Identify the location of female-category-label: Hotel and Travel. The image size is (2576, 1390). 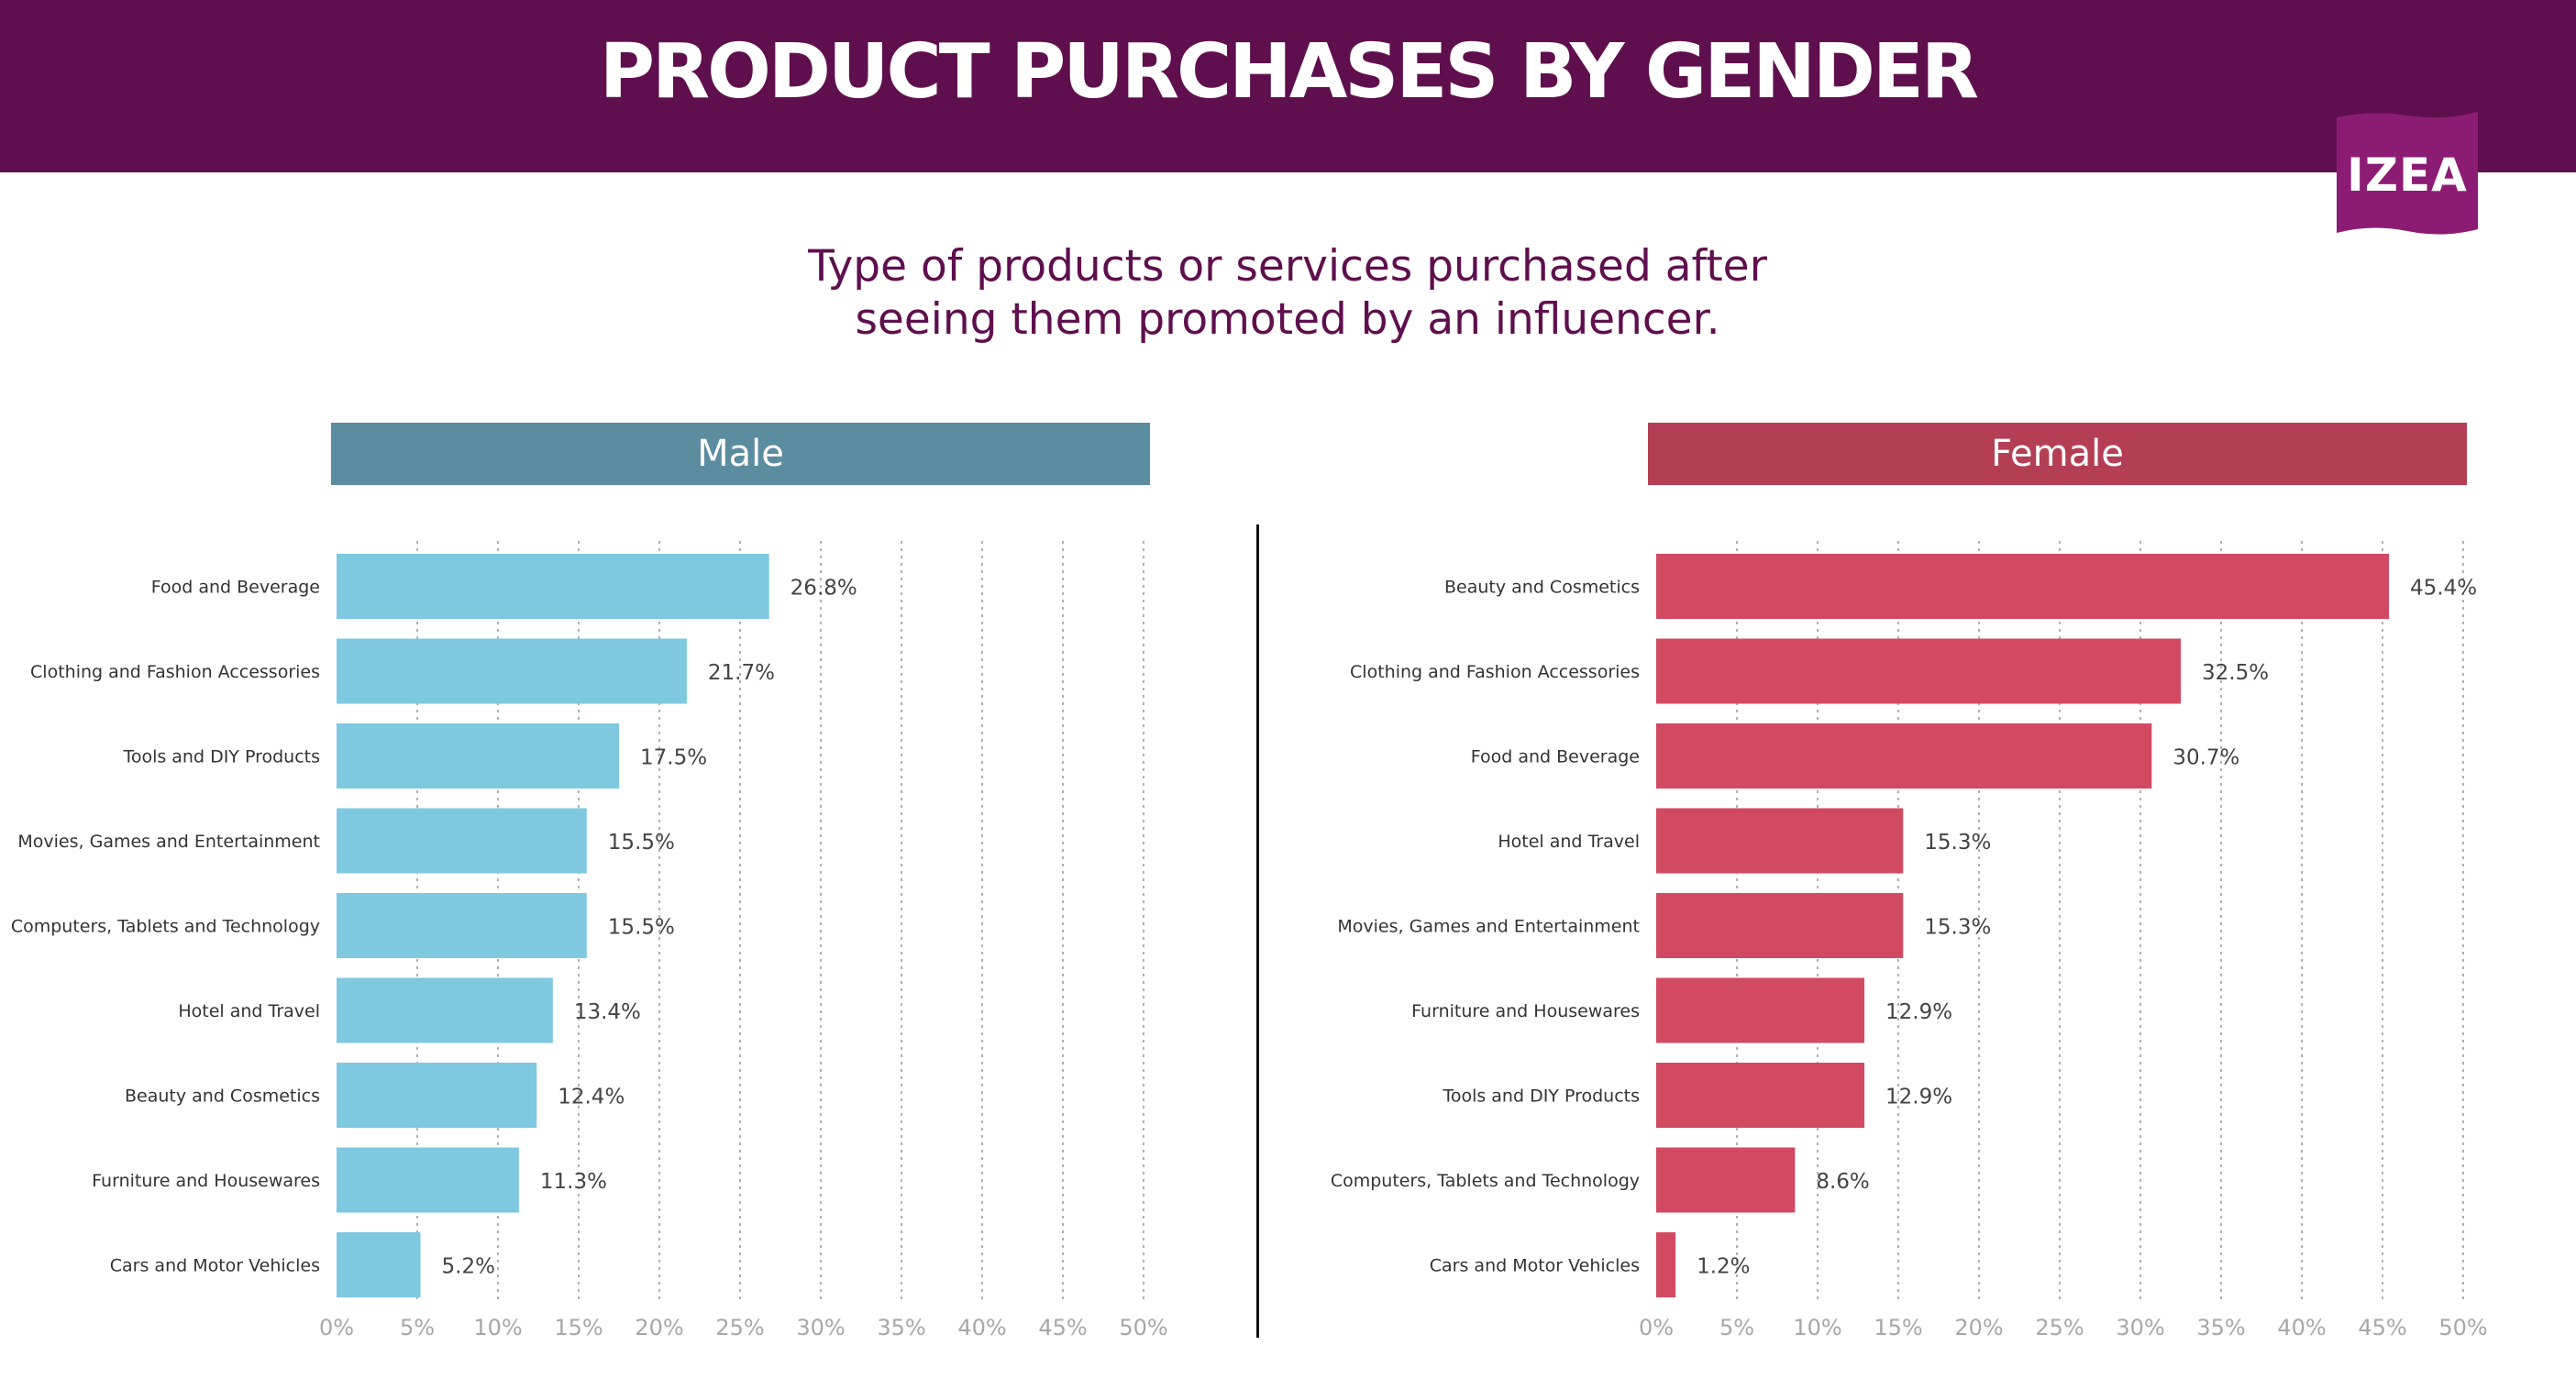
(1569, 842).